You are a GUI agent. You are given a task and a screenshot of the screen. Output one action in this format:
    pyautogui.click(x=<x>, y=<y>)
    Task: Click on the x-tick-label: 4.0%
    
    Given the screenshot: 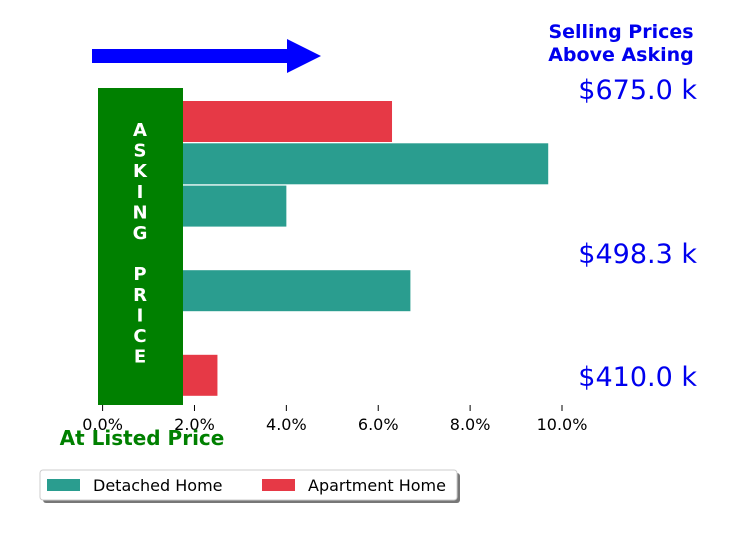 What is the action you would take?
    pyautogui.click(x=286, y=424)
    